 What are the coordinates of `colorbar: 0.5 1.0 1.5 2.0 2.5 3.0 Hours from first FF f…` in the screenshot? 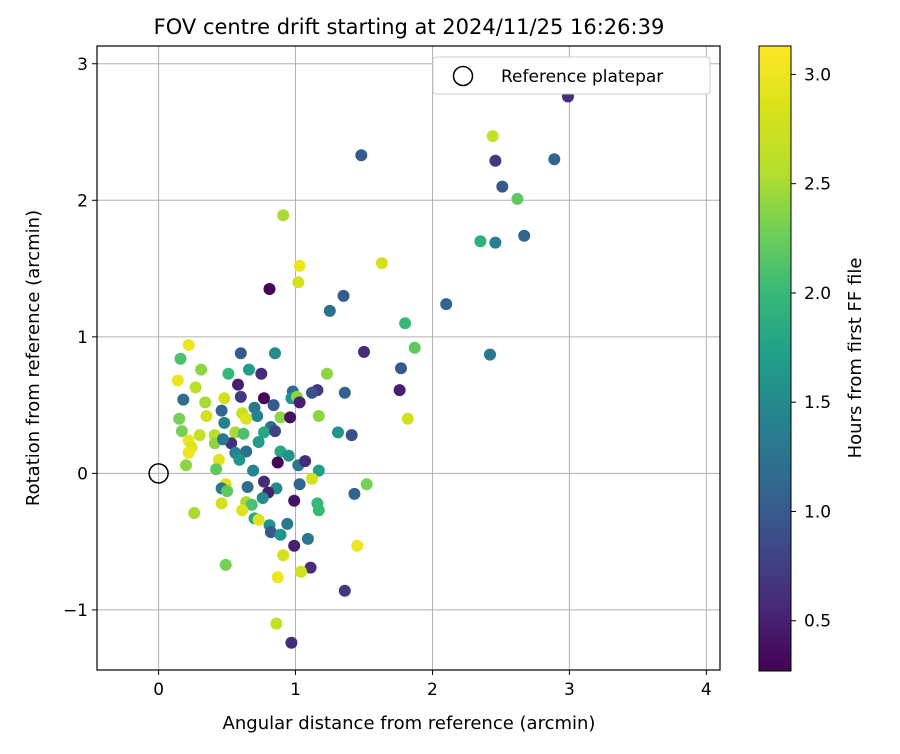 It's located at (812, 358).